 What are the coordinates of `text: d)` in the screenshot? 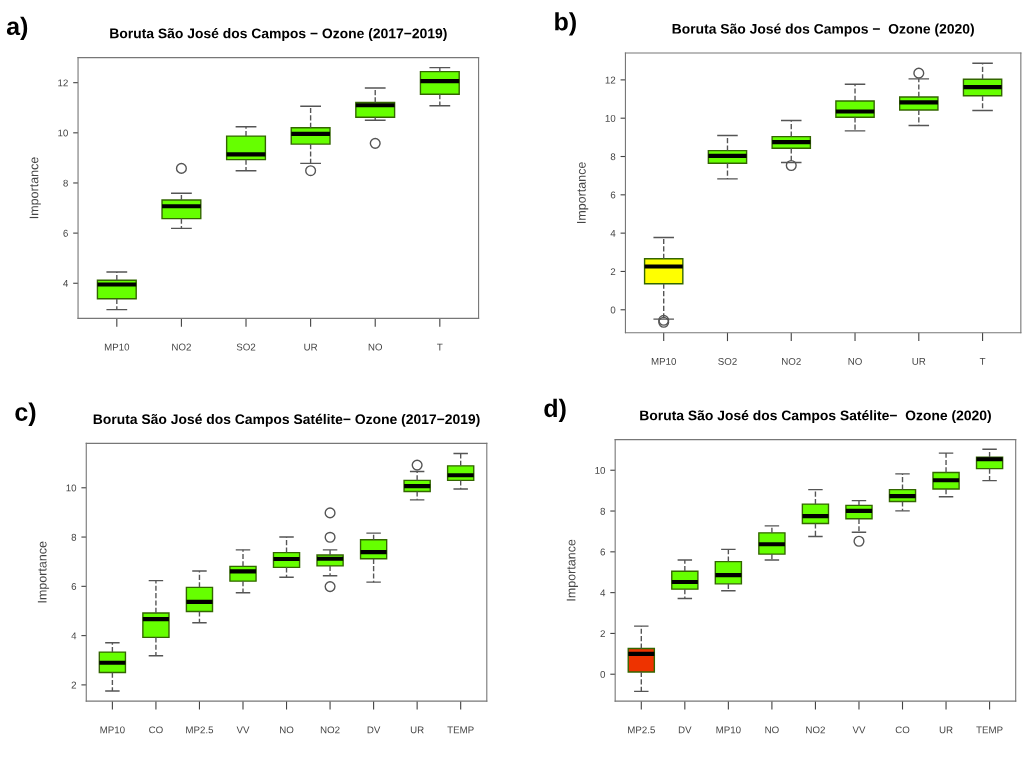 It's located at (555, 410).